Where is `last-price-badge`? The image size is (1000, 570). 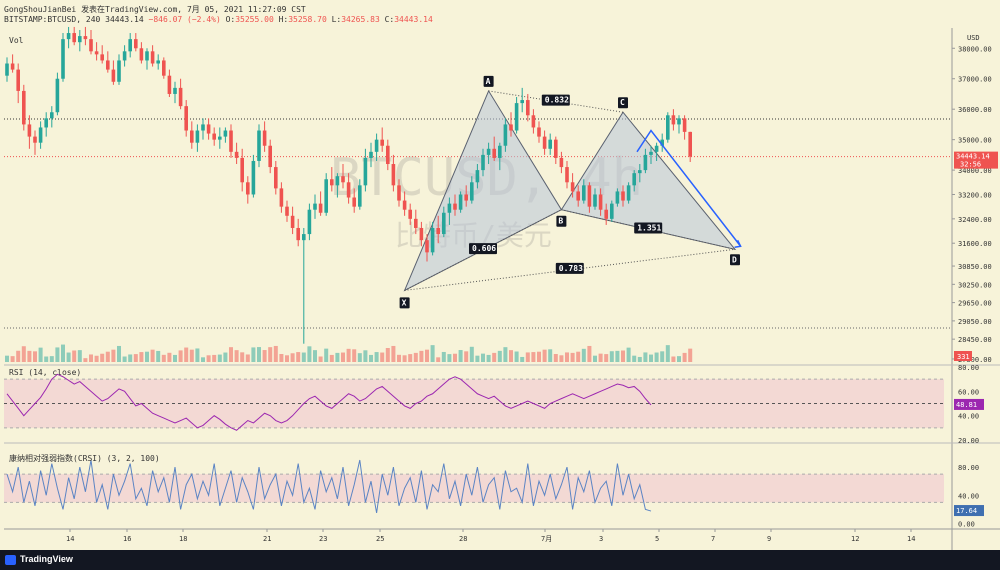
last-price-badge is located at coordinates (976, 160).